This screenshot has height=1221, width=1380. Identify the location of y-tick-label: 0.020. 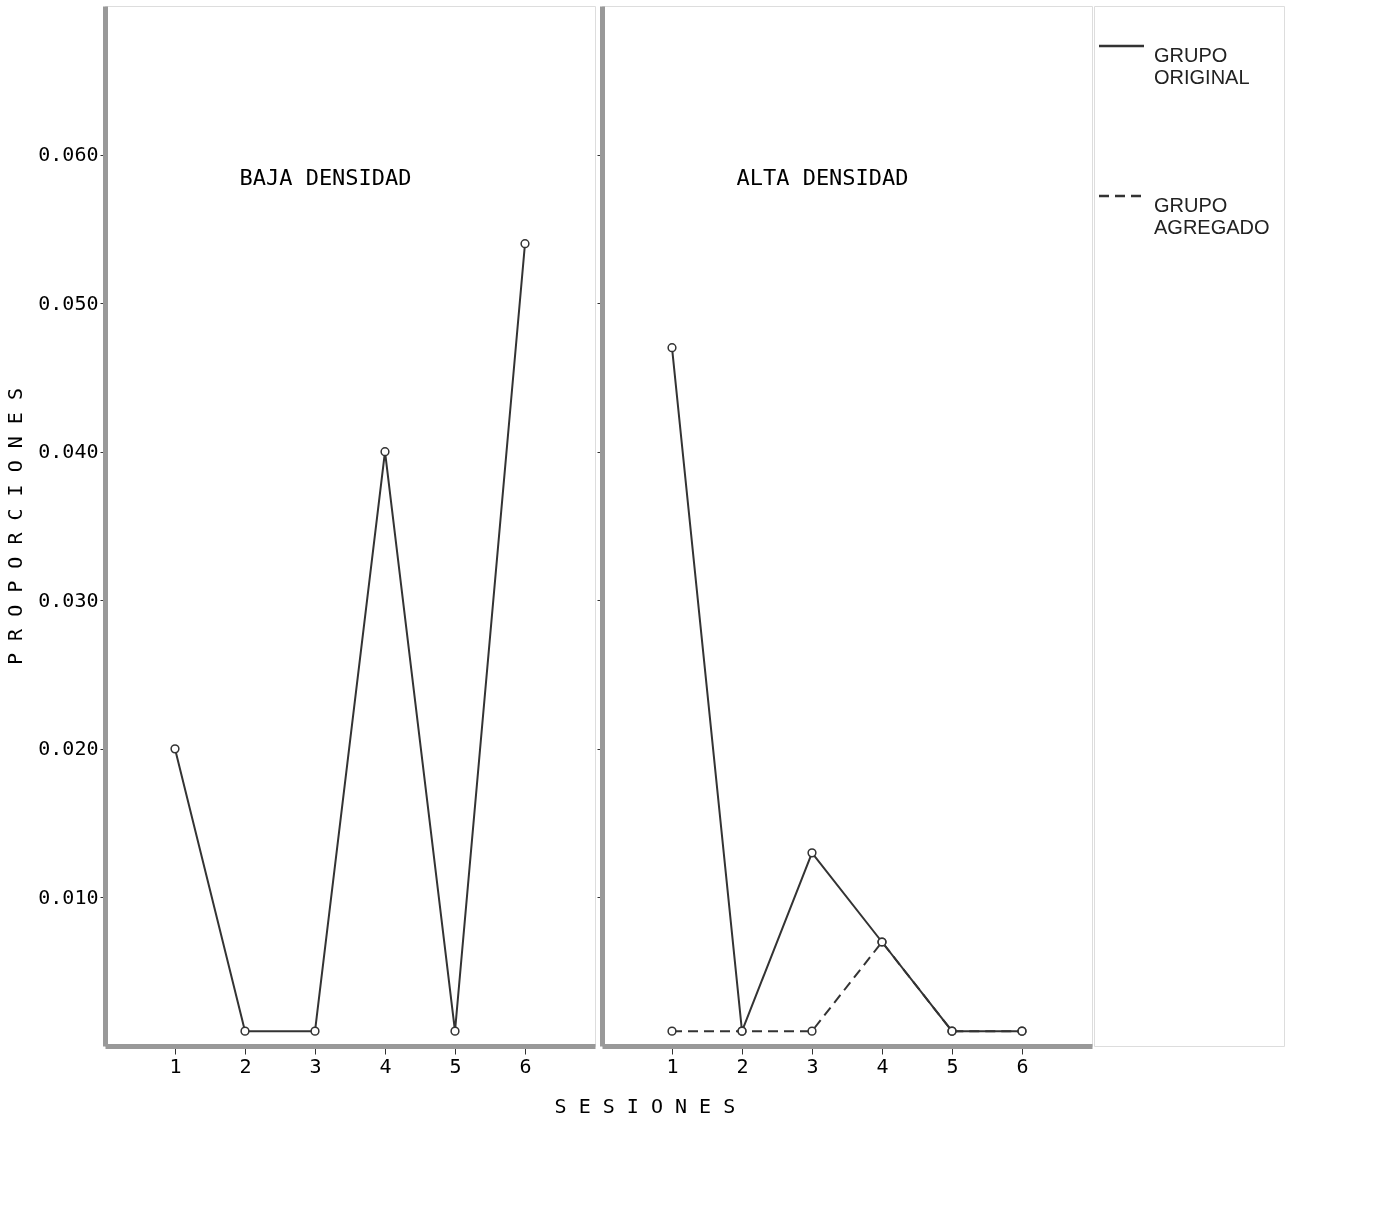
(68, 748).